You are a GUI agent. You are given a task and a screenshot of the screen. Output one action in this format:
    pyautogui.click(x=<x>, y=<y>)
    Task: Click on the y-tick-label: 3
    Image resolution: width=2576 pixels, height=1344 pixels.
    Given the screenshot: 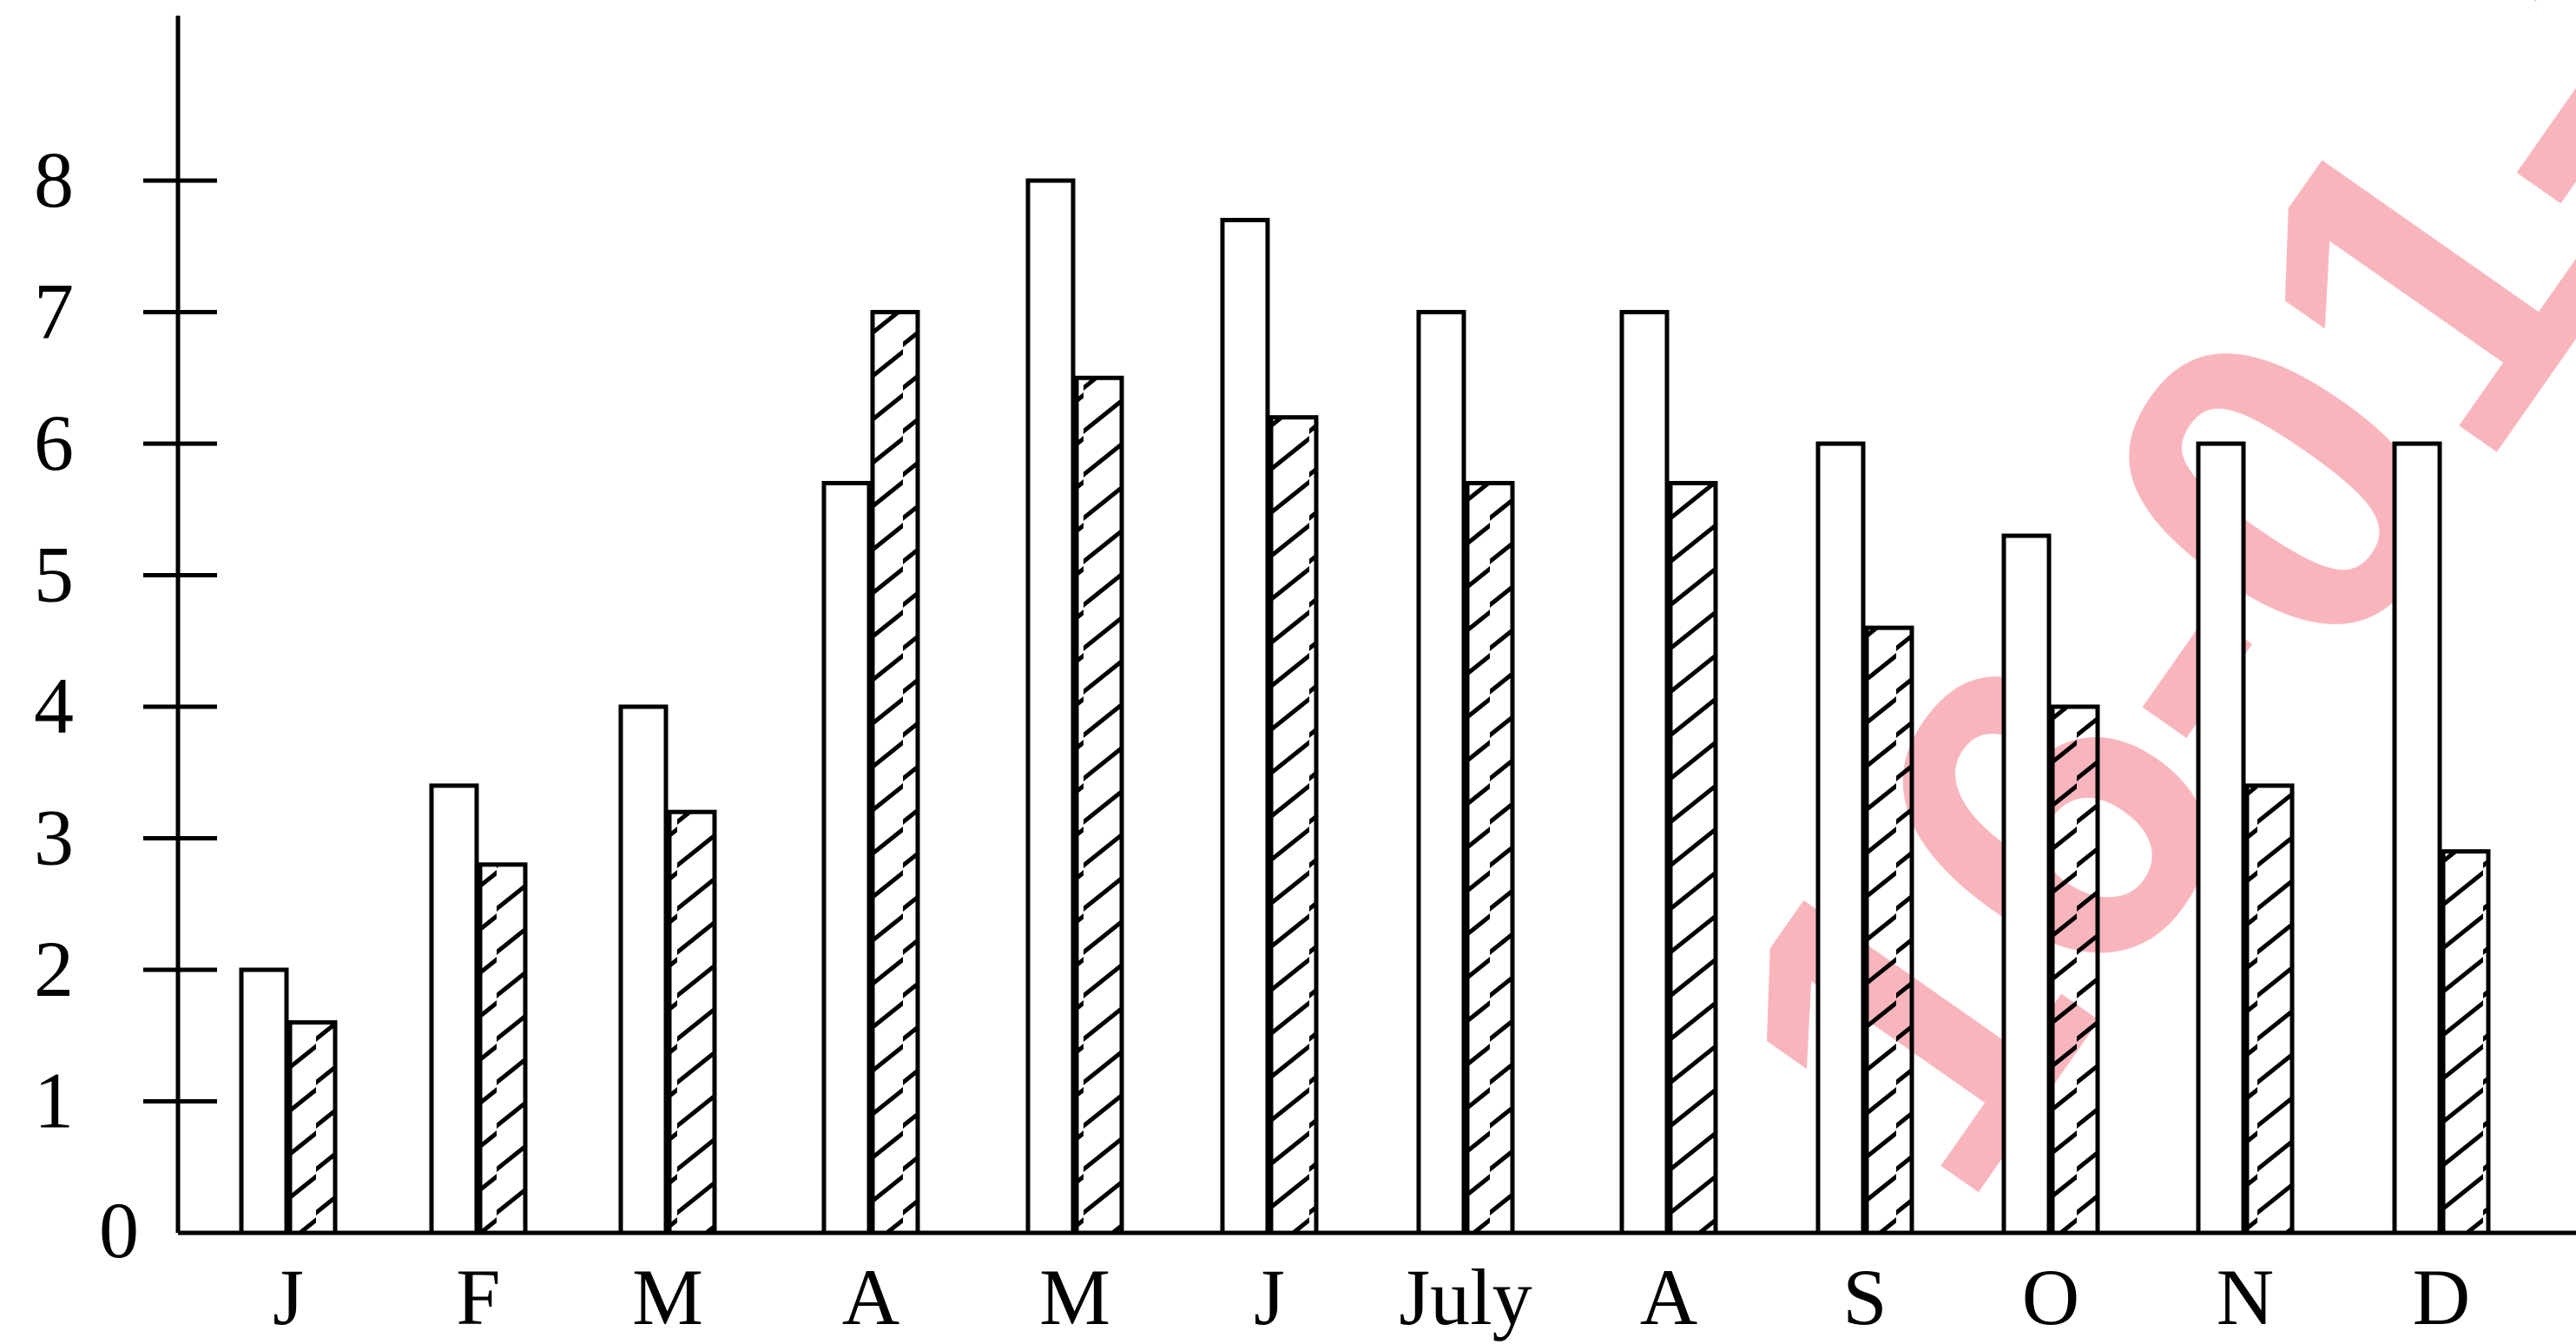 What is the action you would take?
    pyautogui.click(x=54, y=838)
    